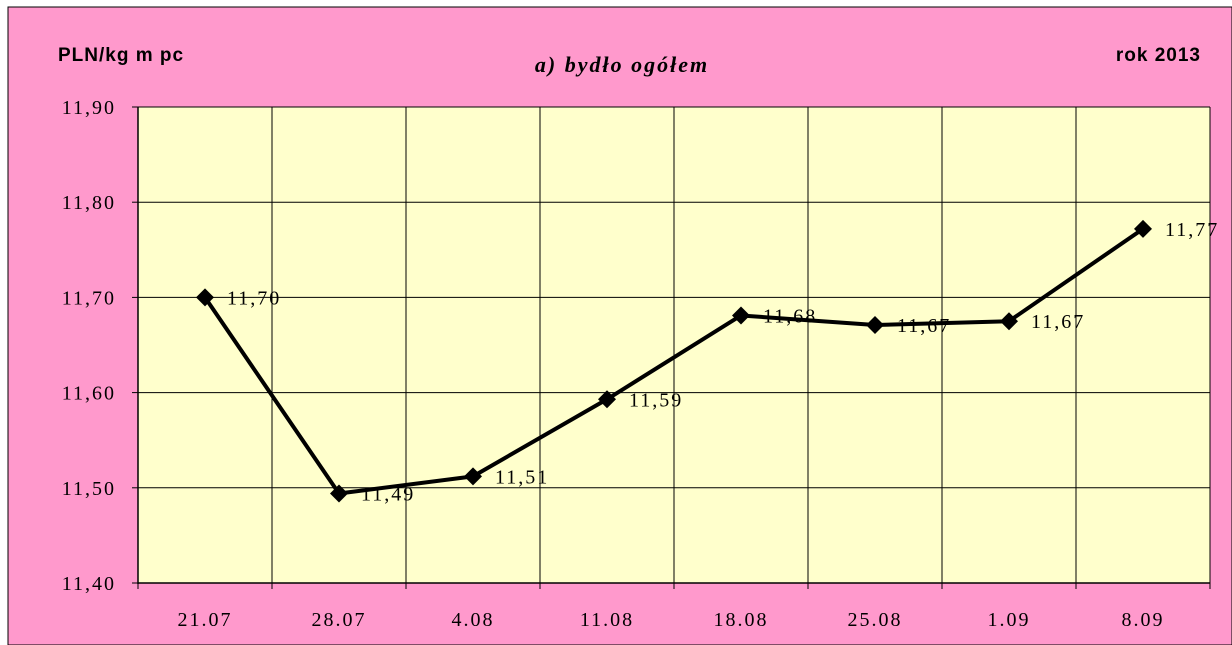 The image size is (1232, 645). What do you see at coordinates (622, 64) in the screenshot?
I see `chart-title: a) bydło ogółem` at bounding box center [622, 64].